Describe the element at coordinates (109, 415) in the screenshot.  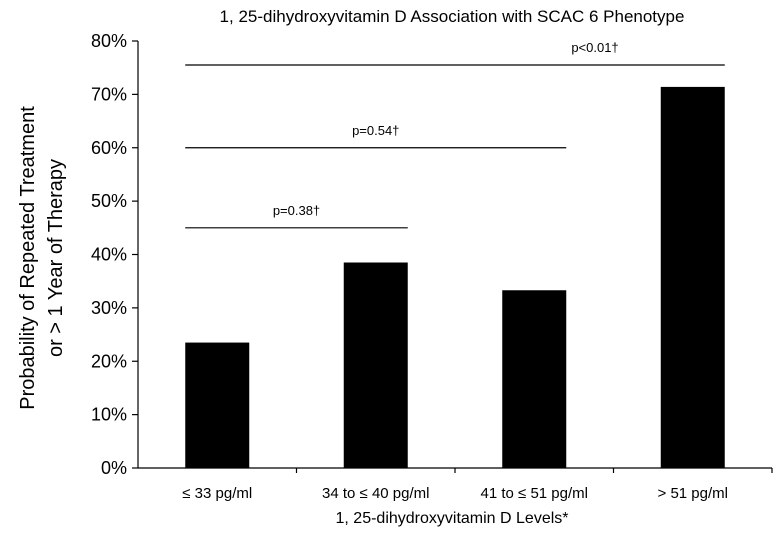
I see `y-tick-label: 10%` at that location.